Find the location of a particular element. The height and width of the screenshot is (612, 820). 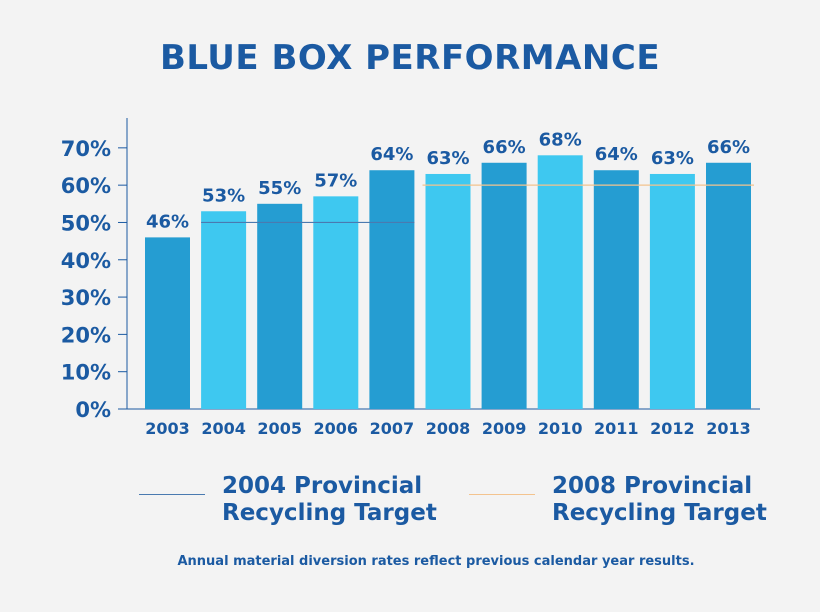

data-label-2010: 68% is located at coordinates (560, 139).